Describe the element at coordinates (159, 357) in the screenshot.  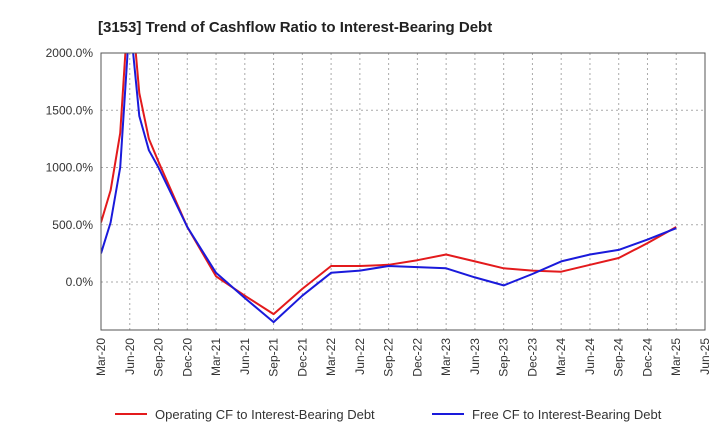
I see `x-tick-label: Sep-20` at that location.